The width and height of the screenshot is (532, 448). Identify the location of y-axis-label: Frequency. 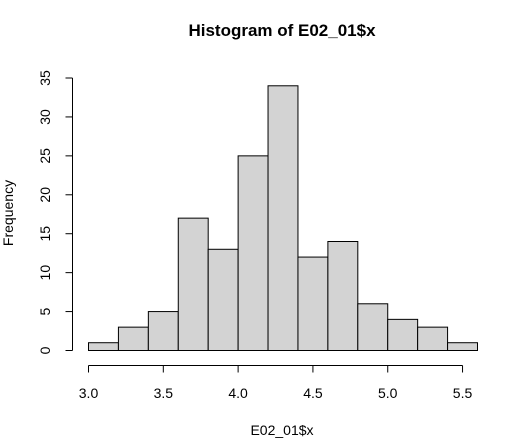
(8, 213).